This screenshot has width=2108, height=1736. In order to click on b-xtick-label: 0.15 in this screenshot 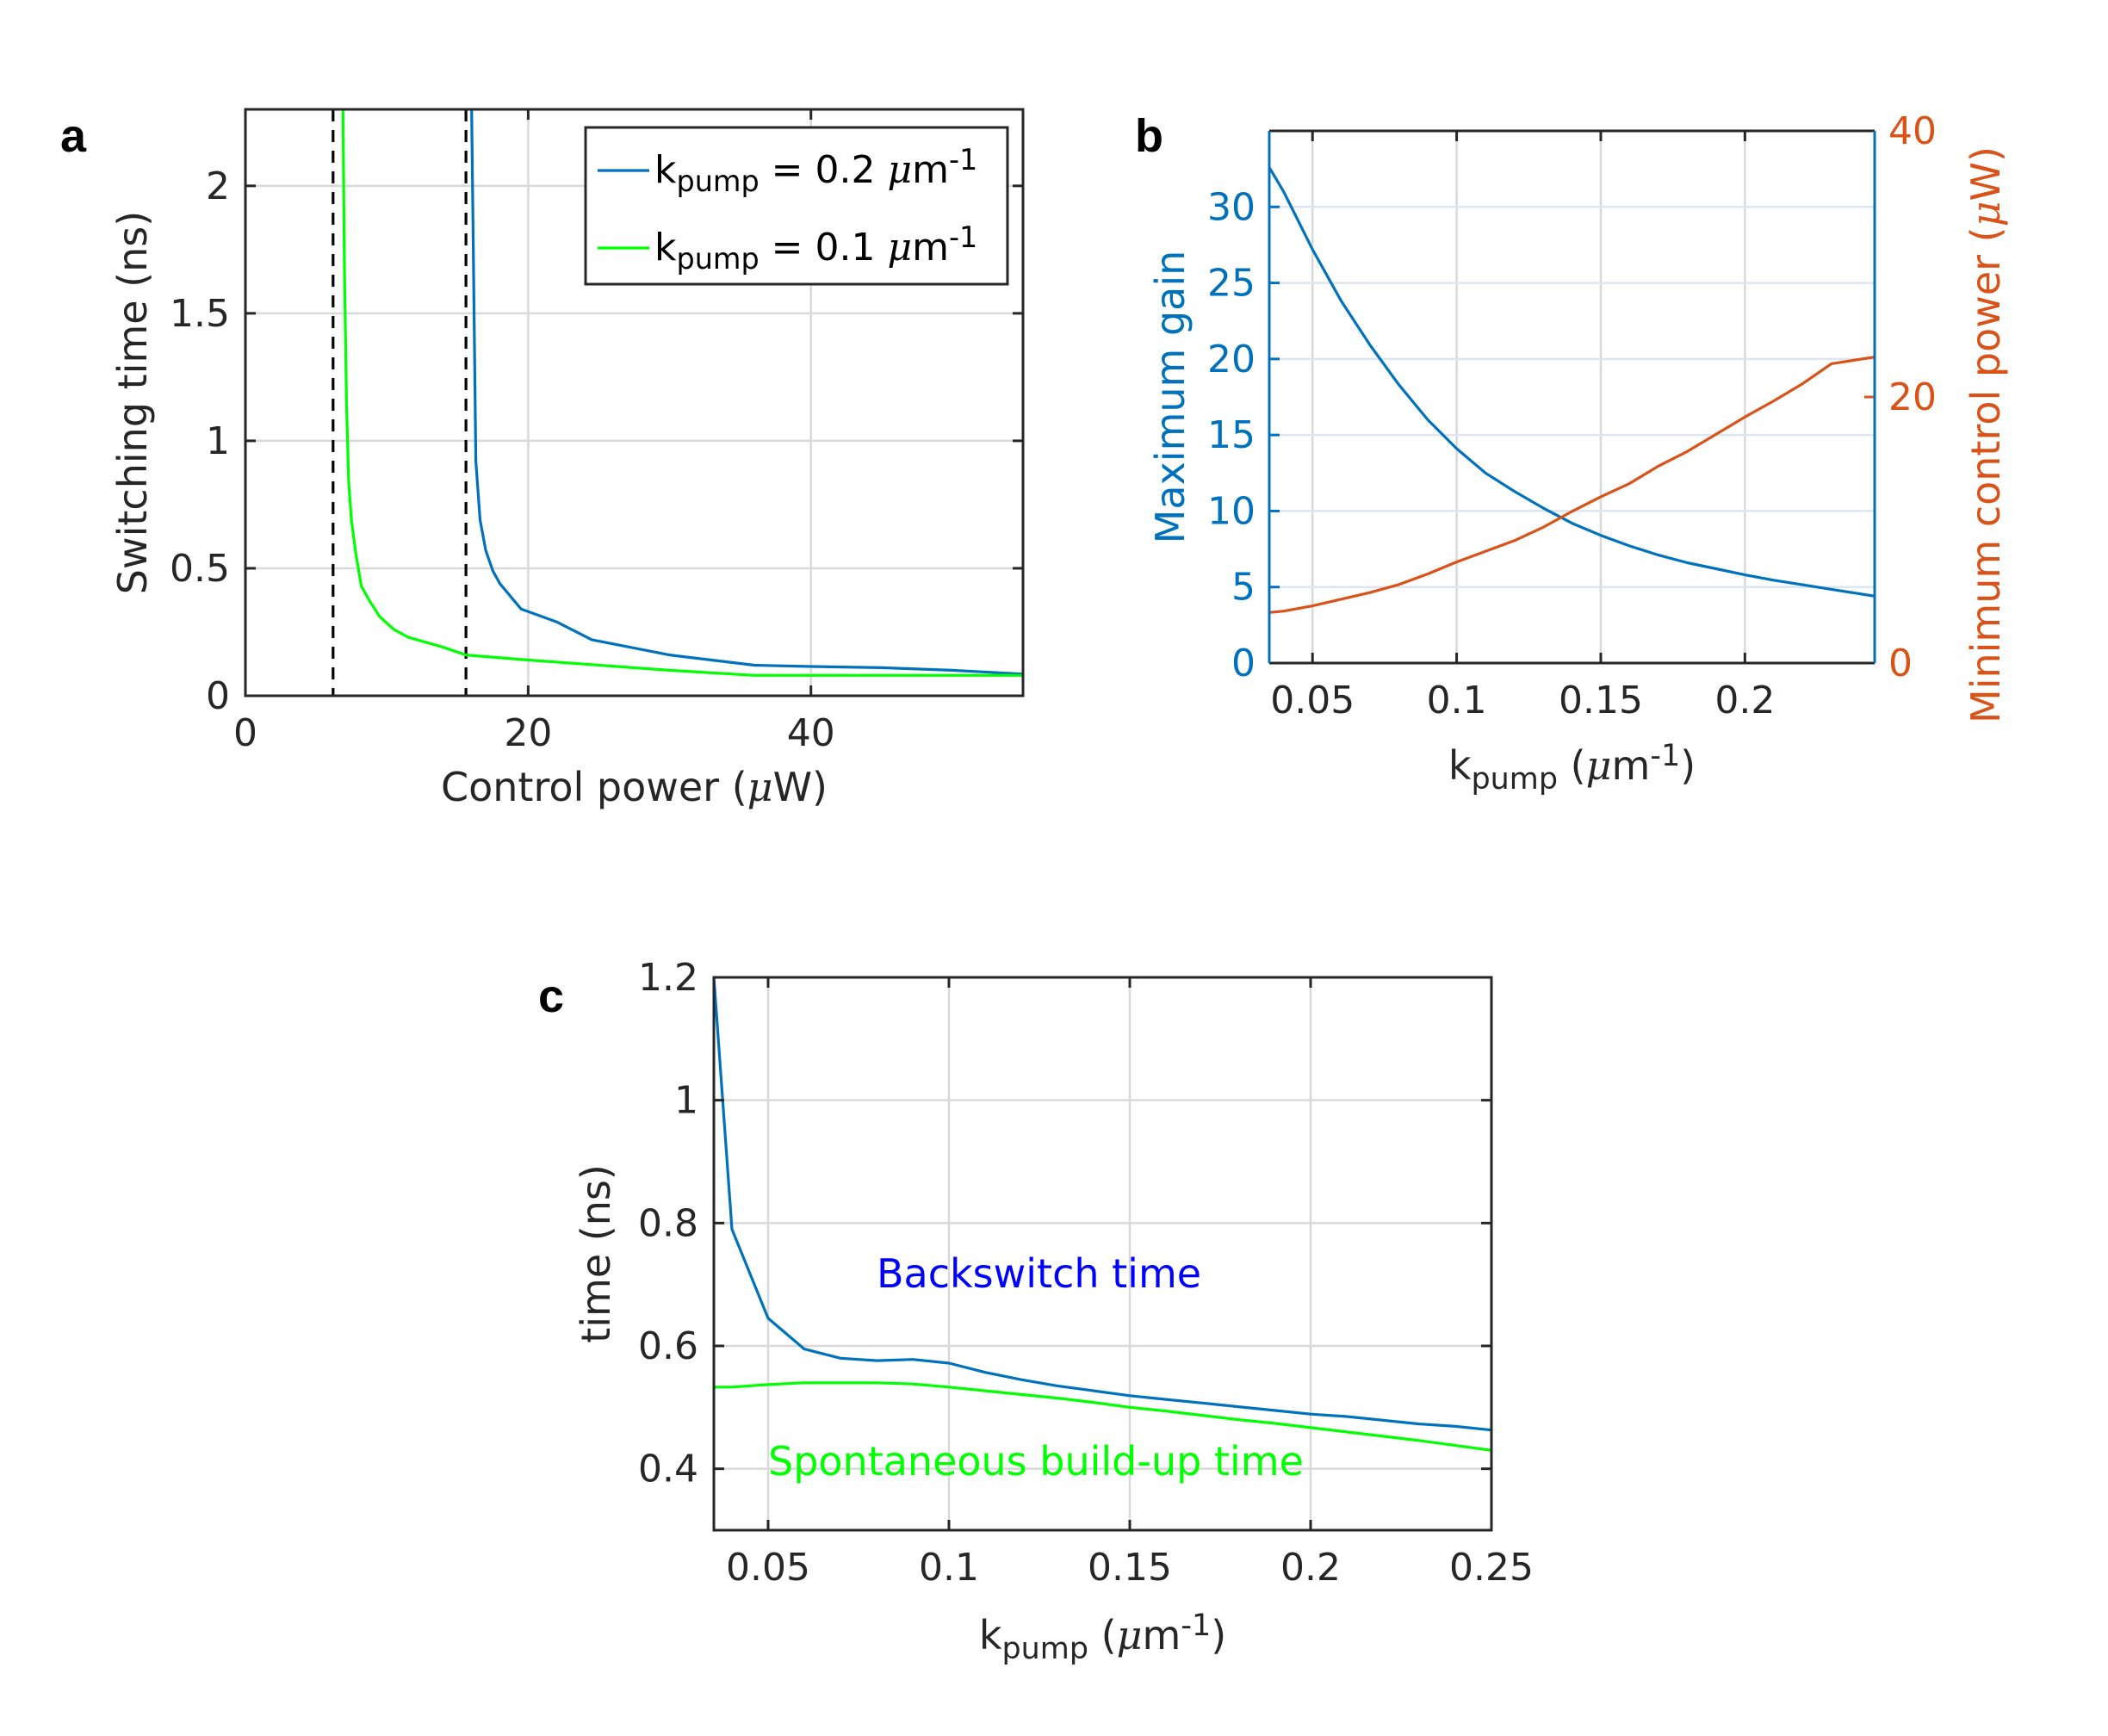, I will do `click(1601, 700)`.